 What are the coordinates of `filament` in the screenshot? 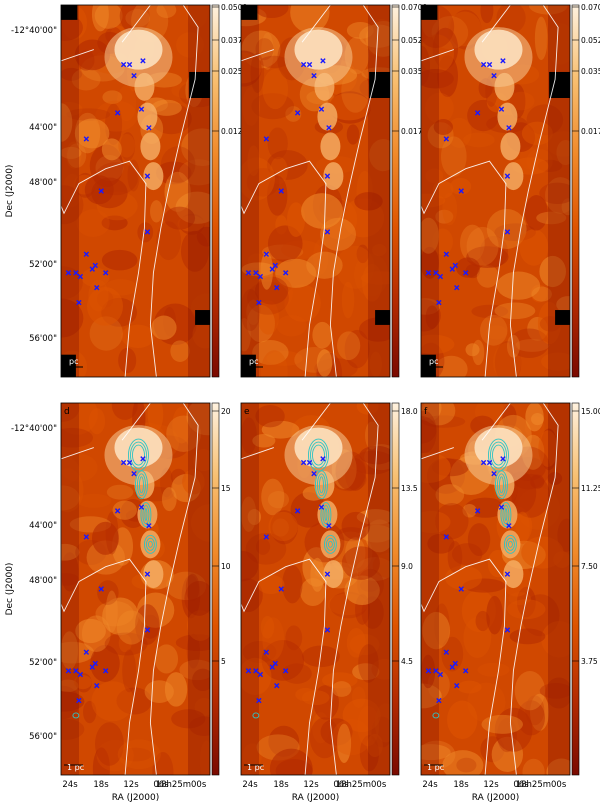 It's located at (498, 109).